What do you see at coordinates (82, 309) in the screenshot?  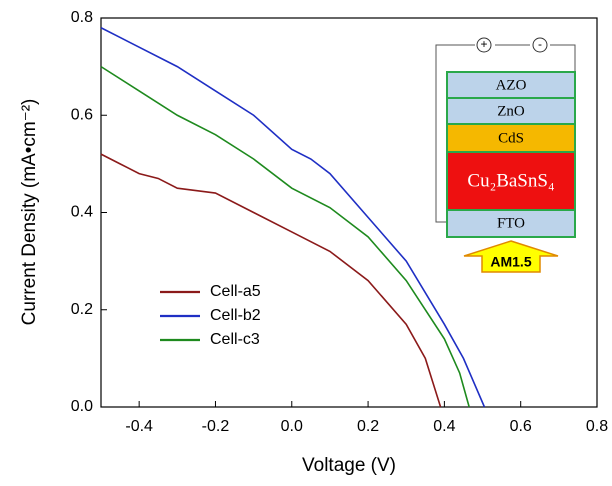 I see `y-tick-label: 0.2` at bounding box center [82, 309].